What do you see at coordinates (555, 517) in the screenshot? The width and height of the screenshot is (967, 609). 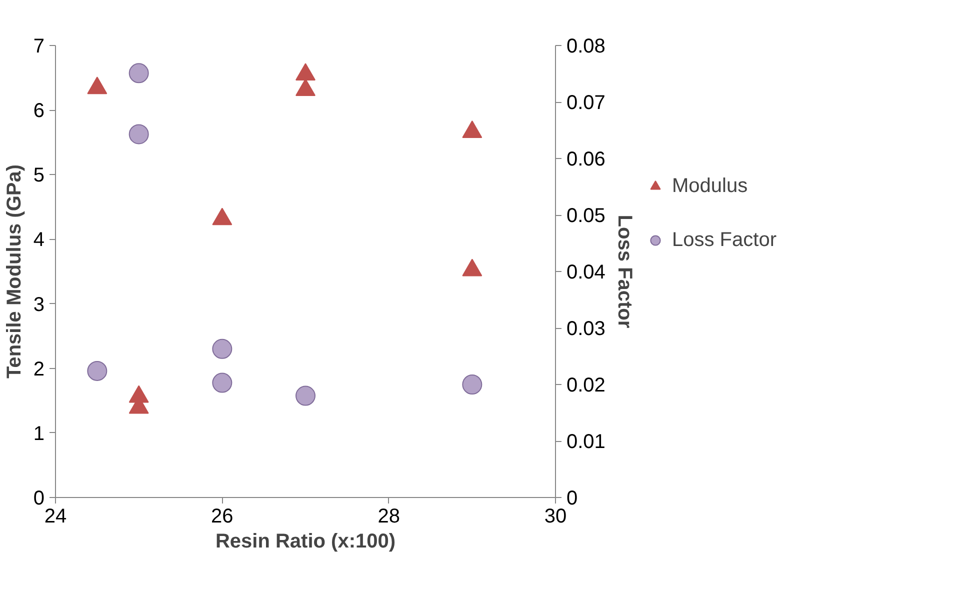 I see `x-tick-label: 30` at bounding box center [555, 517].